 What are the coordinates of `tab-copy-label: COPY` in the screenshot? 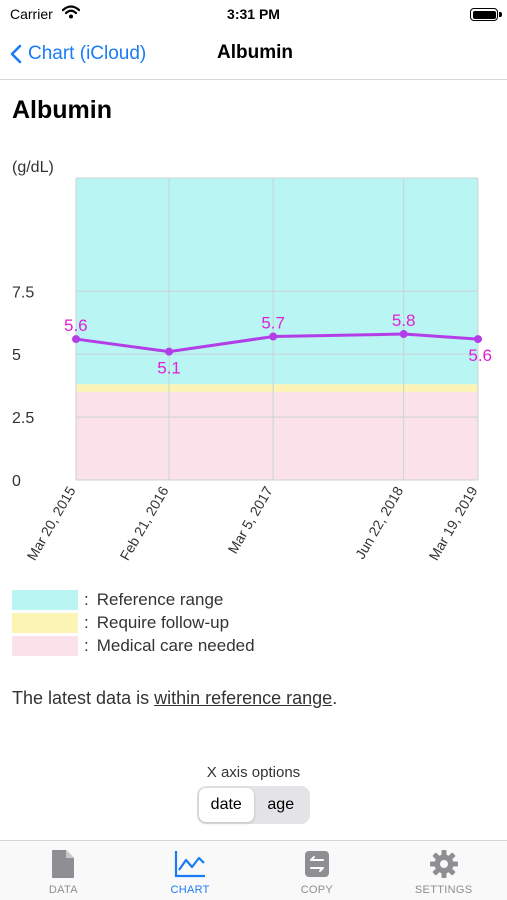 It's located at (317, 890).